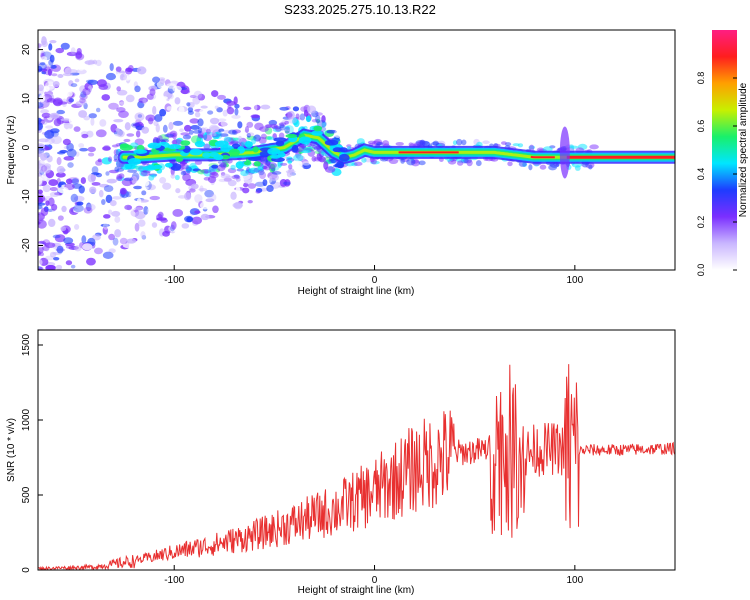 Image resolution: width=750 pixels, height=600 pixels. I want to click on snr-x-label: Height of straight line (km), so click(356, 590).